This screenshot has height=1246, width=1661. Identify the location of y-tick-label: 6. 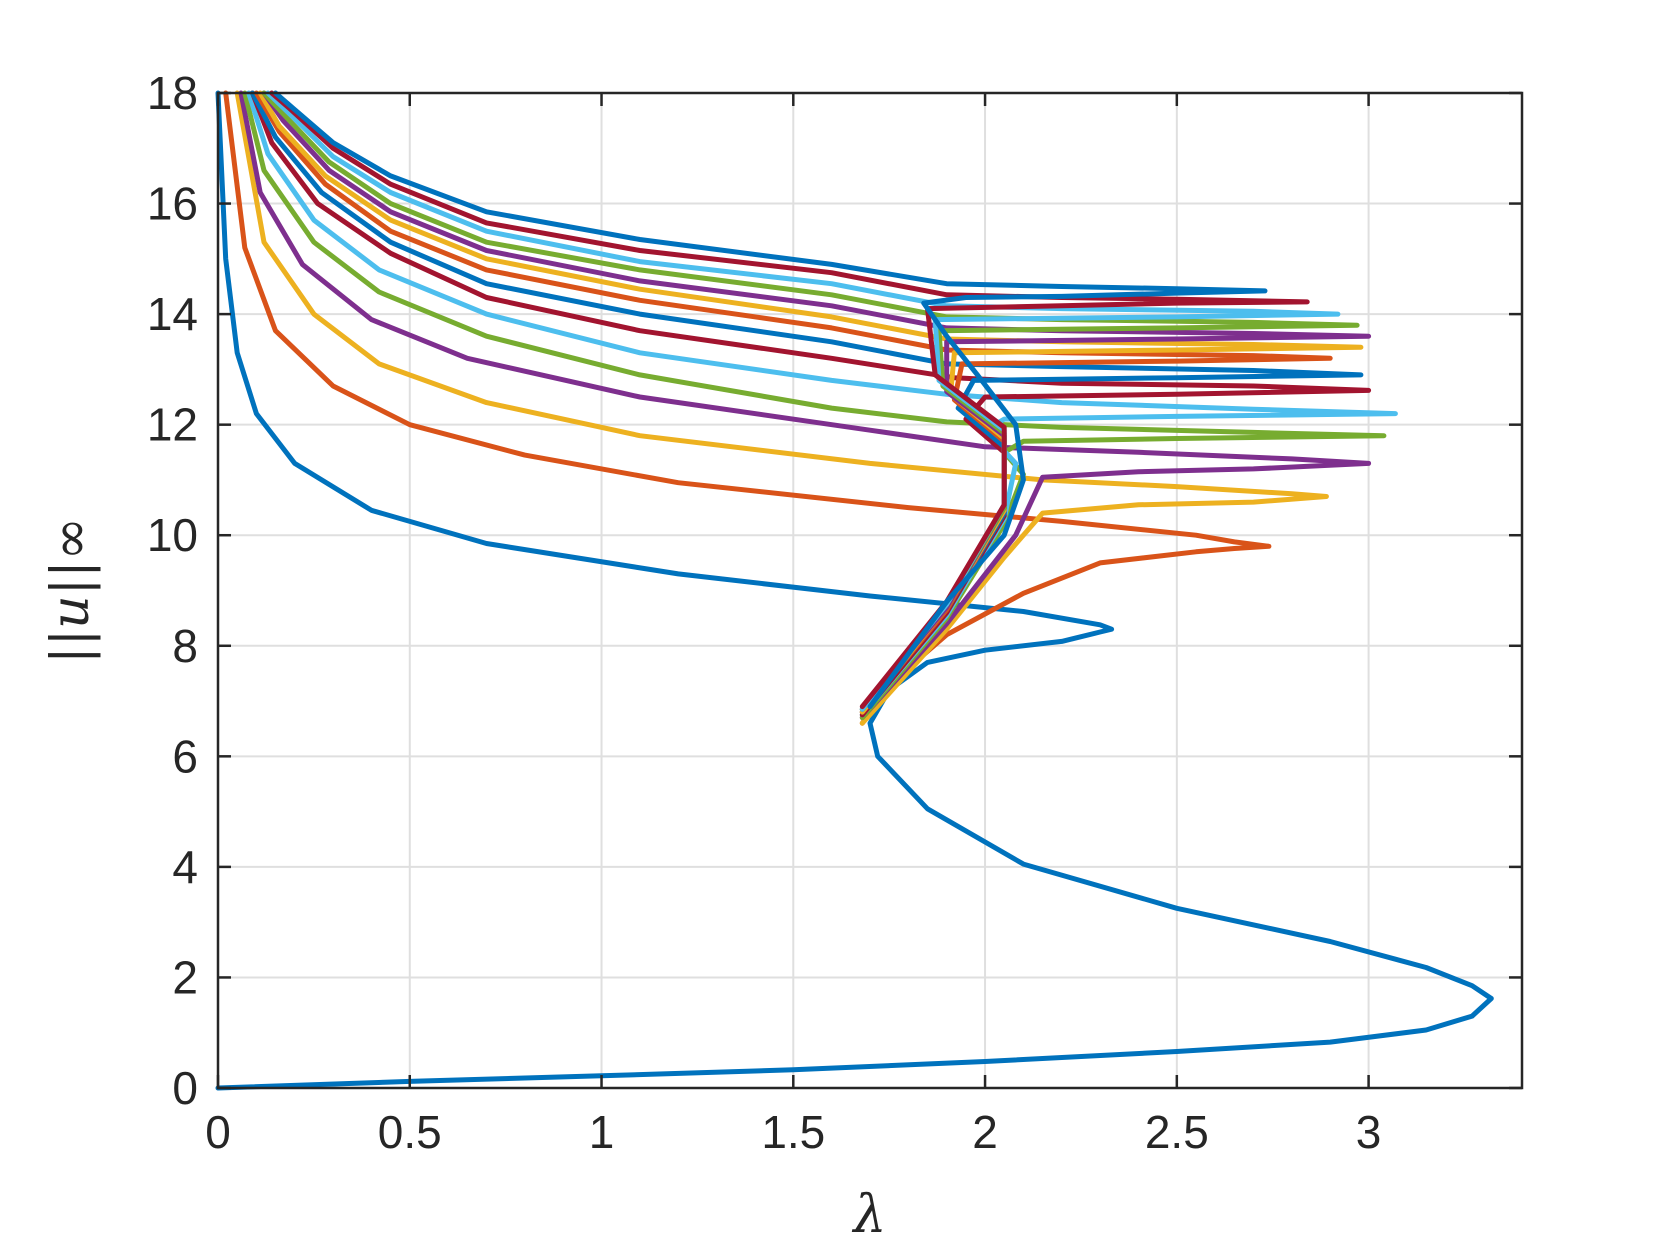
(185, 756).